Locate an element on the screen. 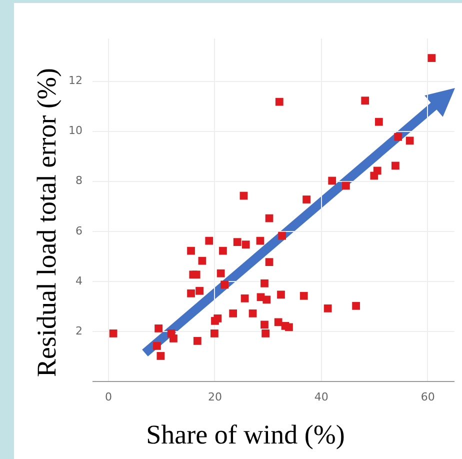  x-tick-label: 0 is located at coordinates (108, 397).